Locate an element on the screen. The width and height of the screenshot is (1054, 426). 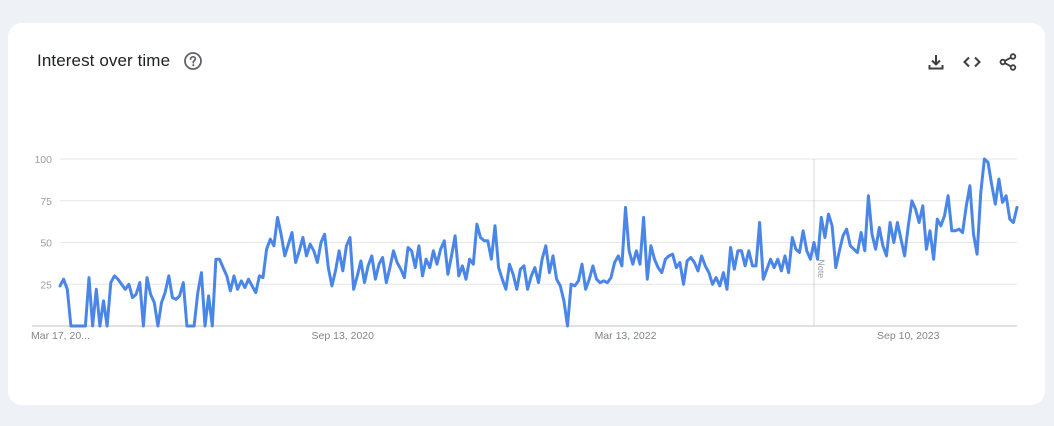
card-title: Interest over time is located at coordinates (104, 60).